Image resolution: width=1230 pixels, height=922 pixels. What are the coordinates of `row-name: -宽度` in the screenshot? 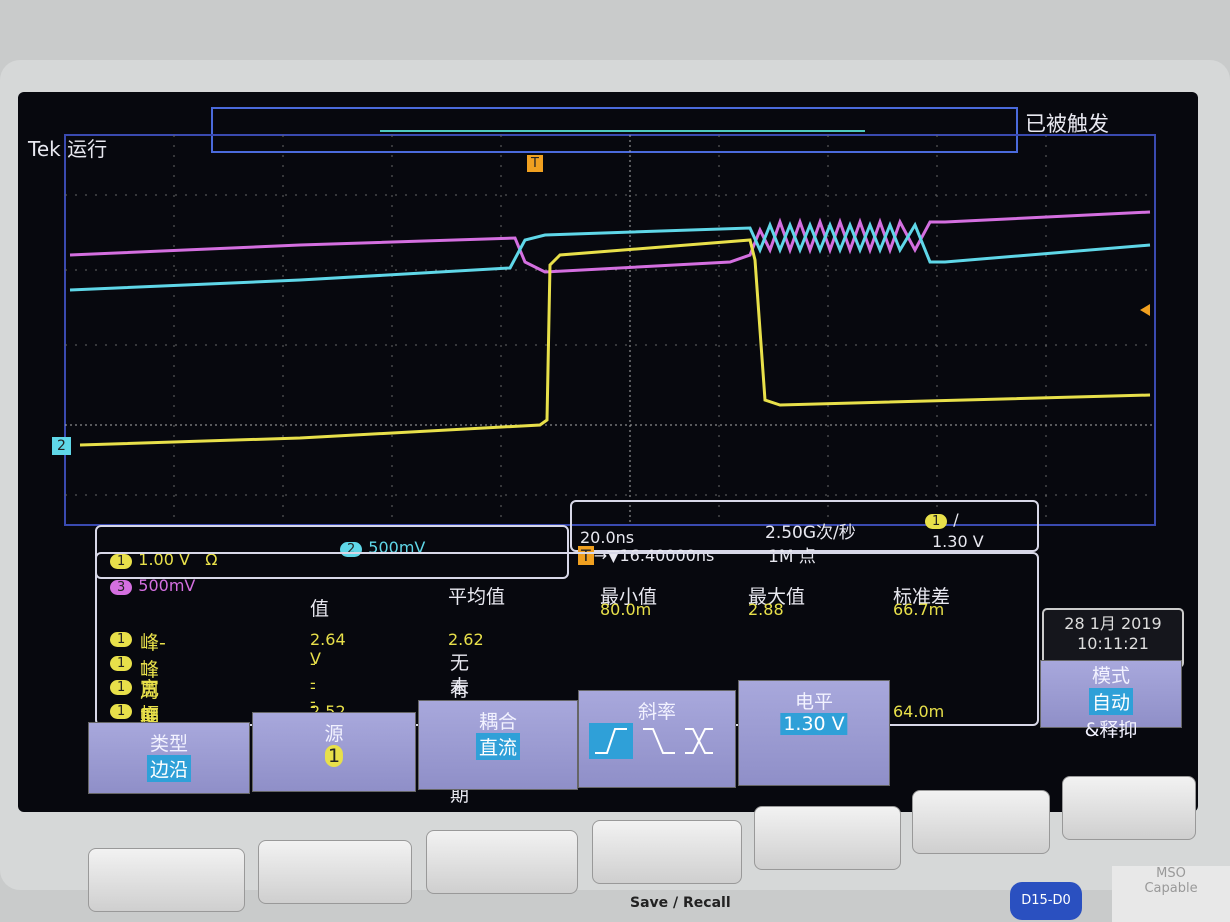 It's located at (150, 689).